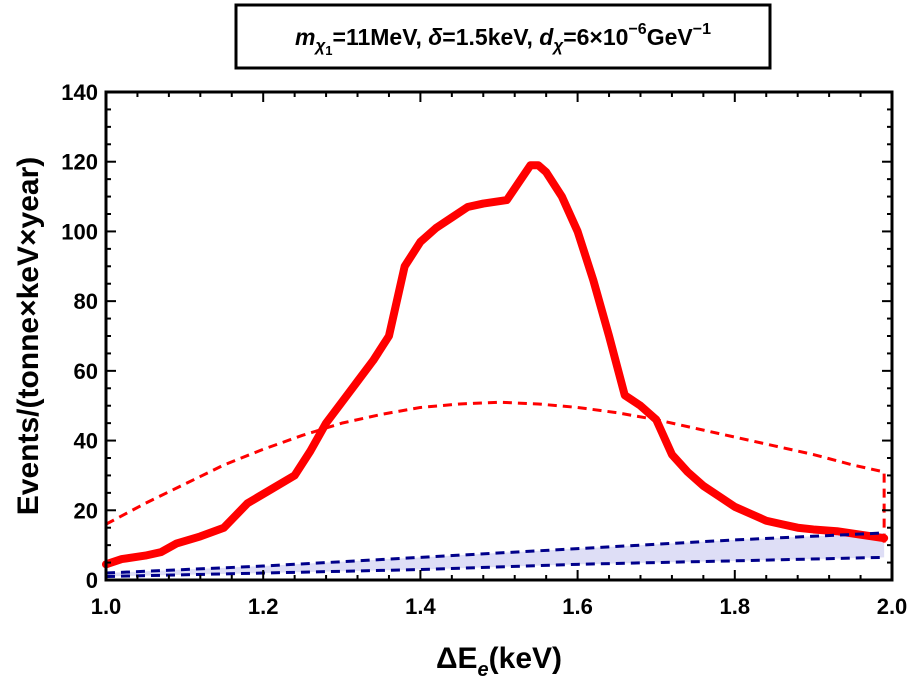  What do you see at coordinates (79, 162) in the screenshot?
I see `y-tick-label: 120` at bounding box center [79, 162].